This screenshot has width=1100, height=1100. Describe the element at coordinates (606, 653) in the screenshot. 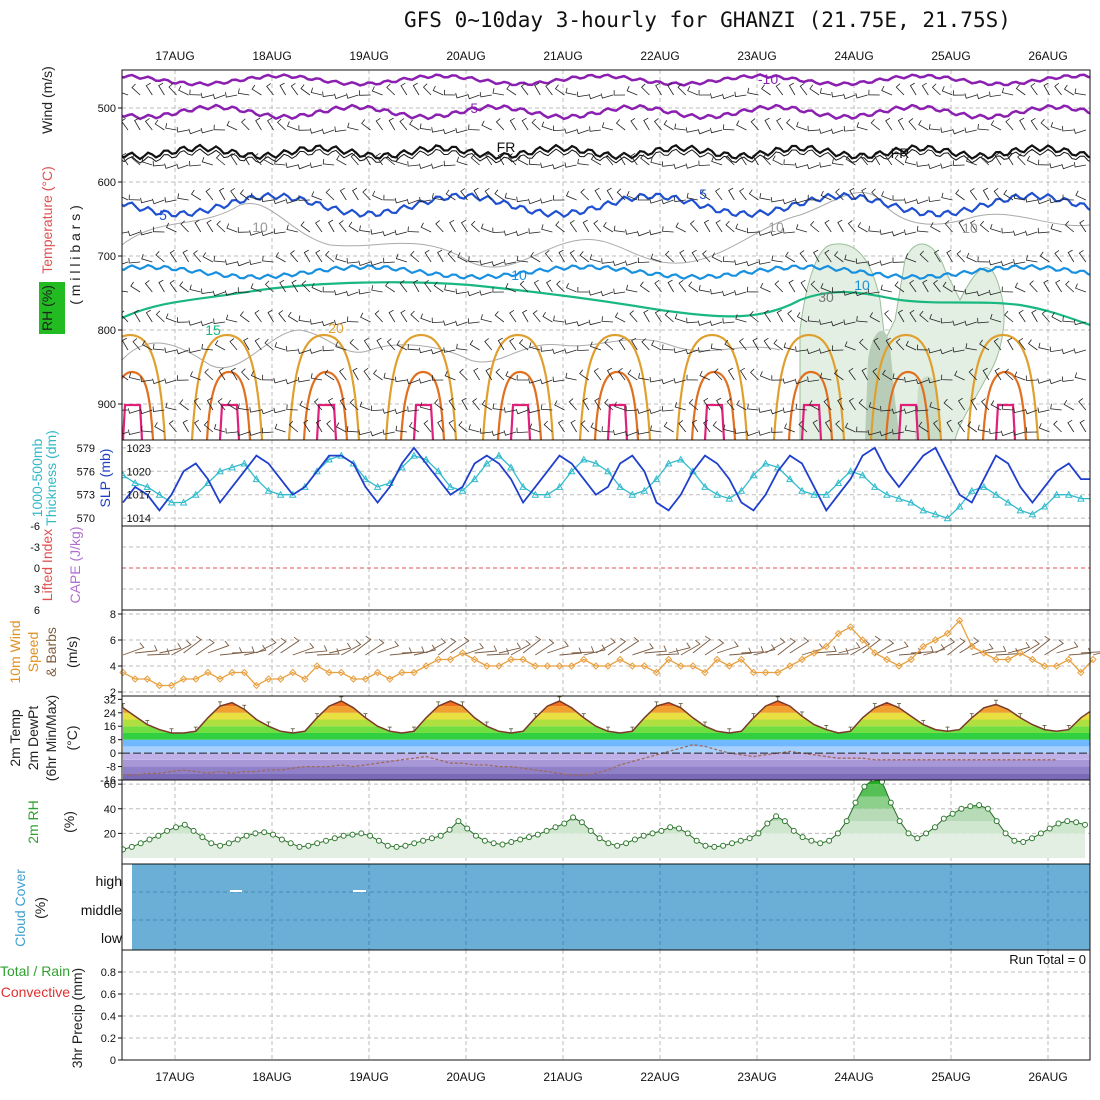

I see `wind10-grid` at that location.